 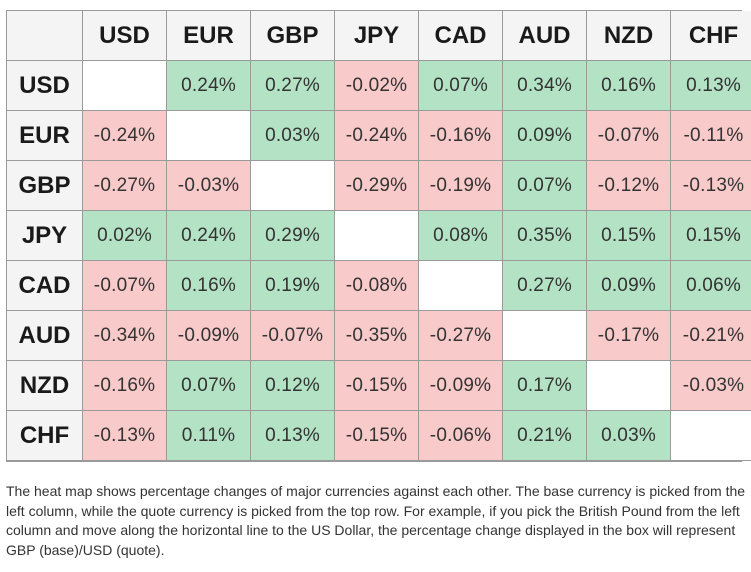 I want to click on heatmap-cell-usd-usd, so click(x=125, y=86).